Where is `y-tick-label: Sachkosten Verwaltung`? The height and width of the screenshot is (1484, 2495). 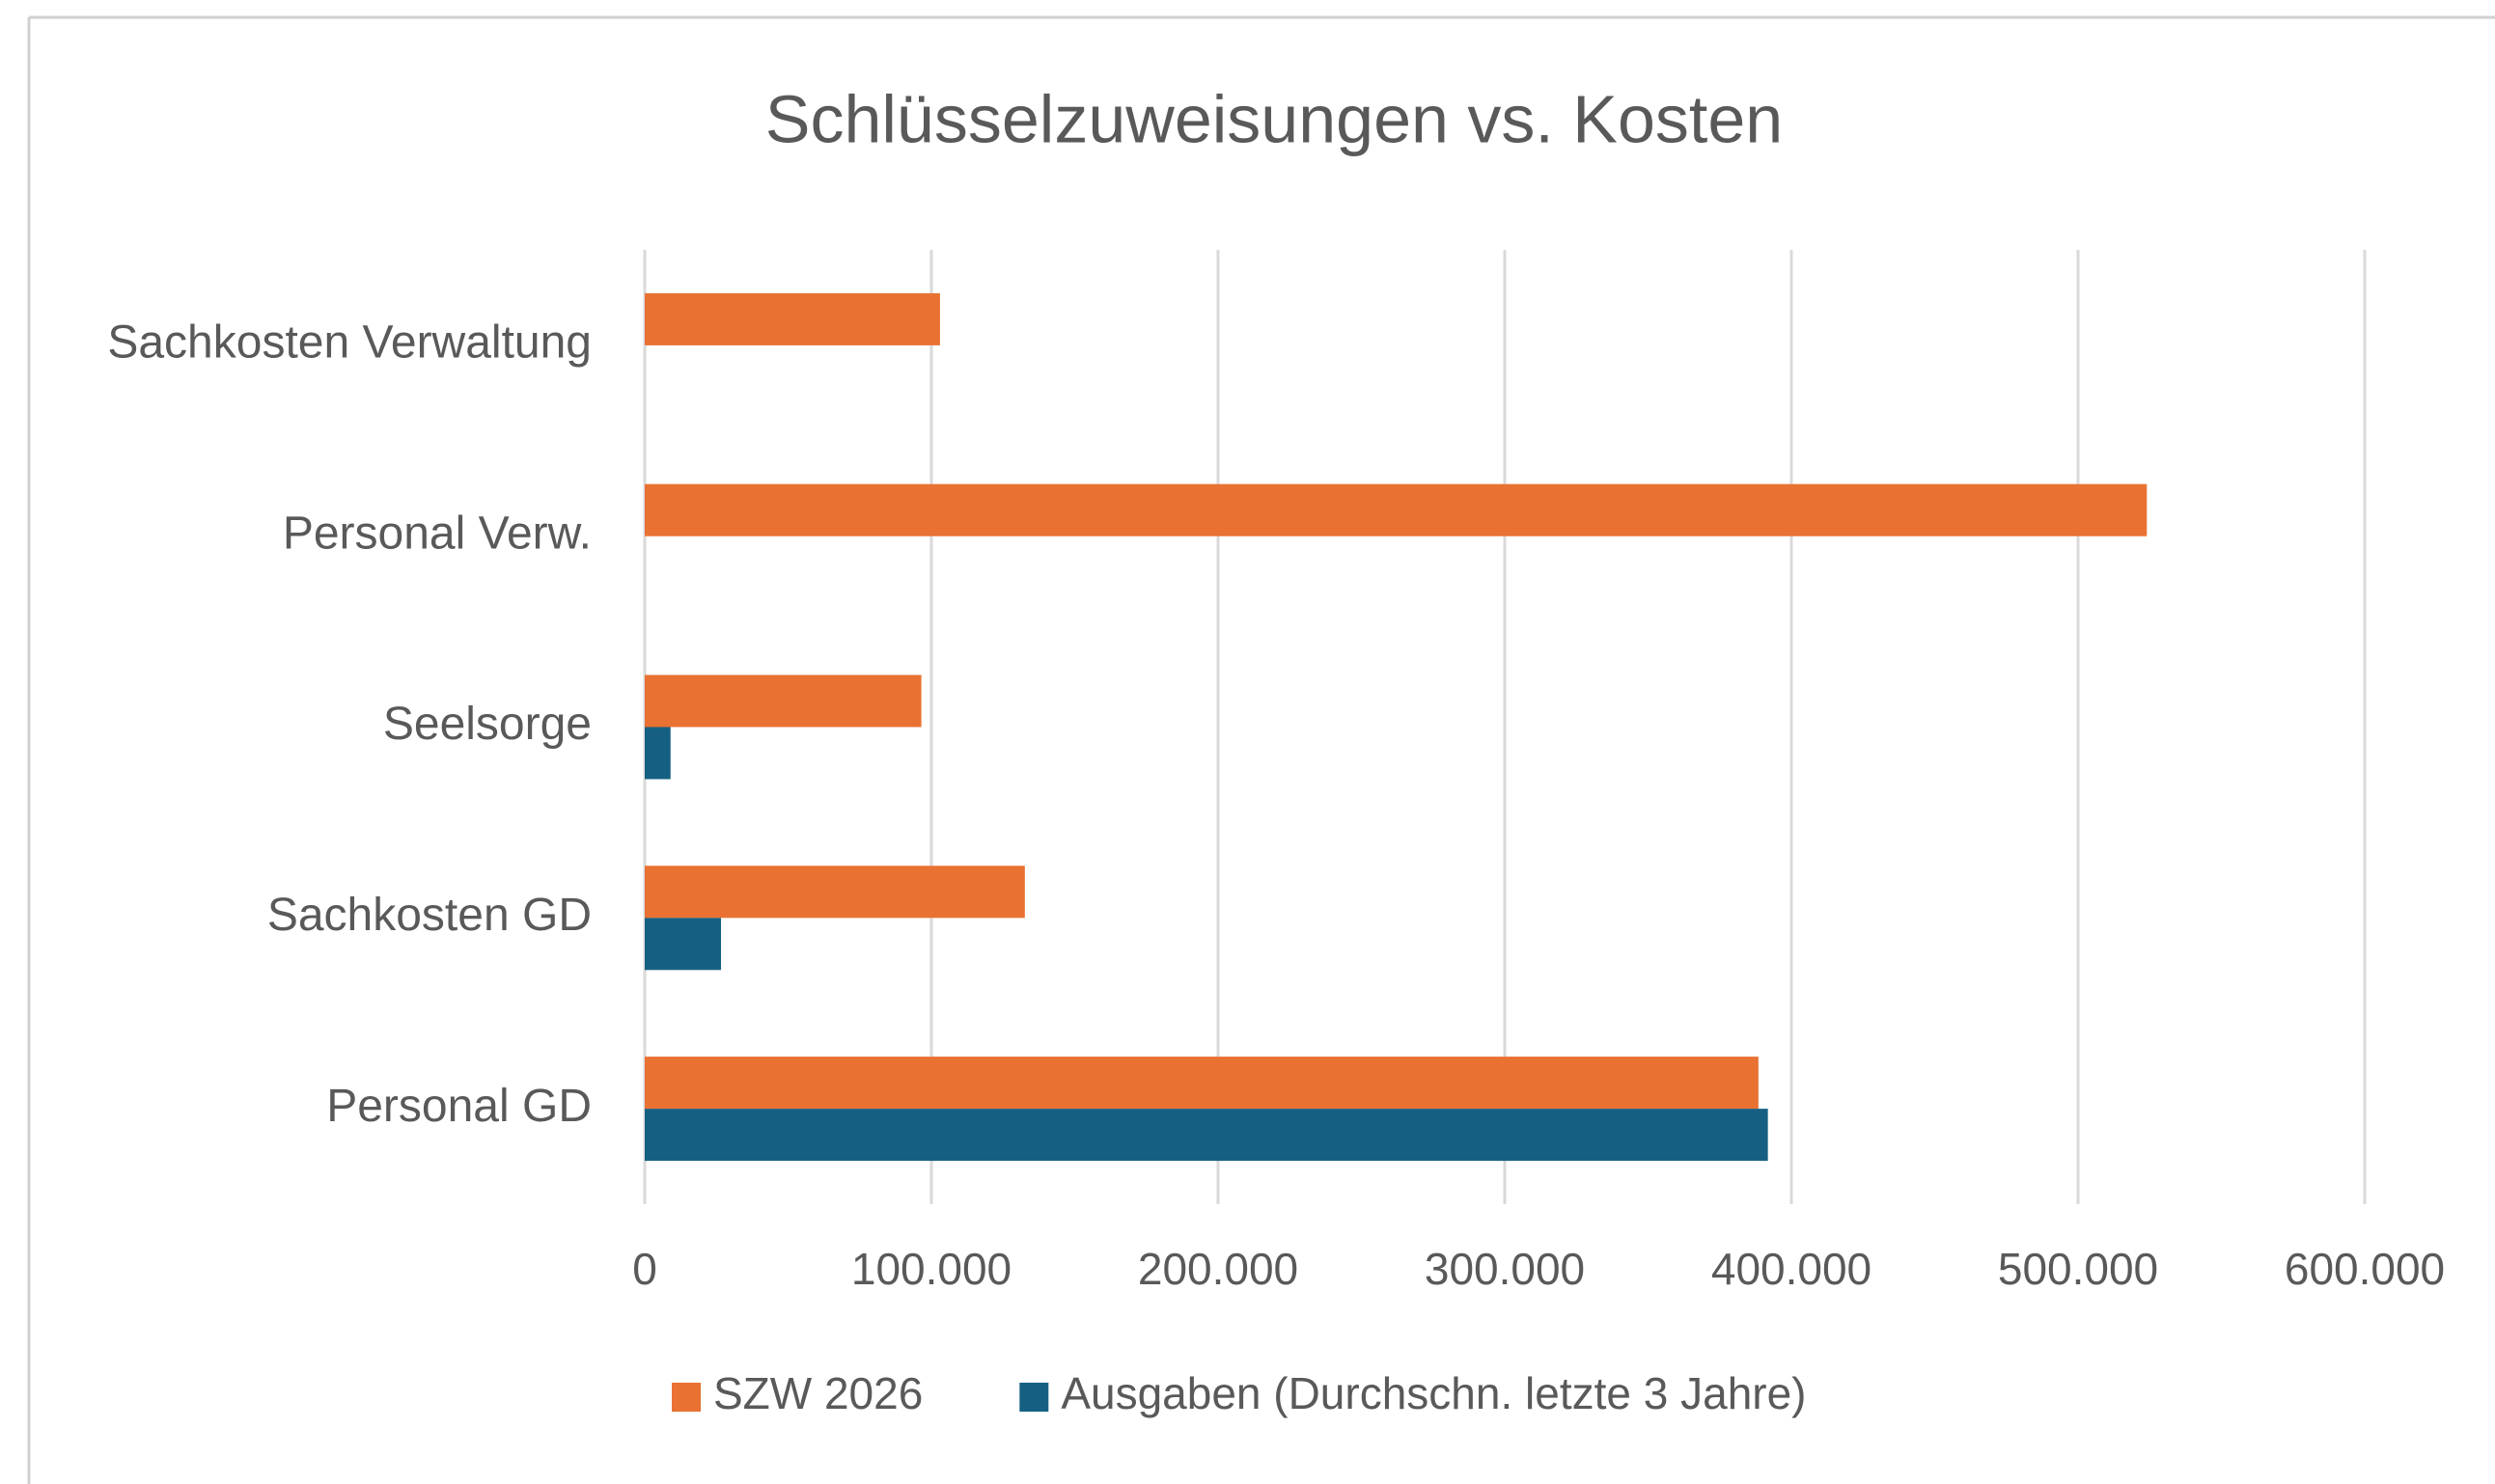
y-tick-label: Sachkosten Verwaltung is located at coordinates (349, 343).